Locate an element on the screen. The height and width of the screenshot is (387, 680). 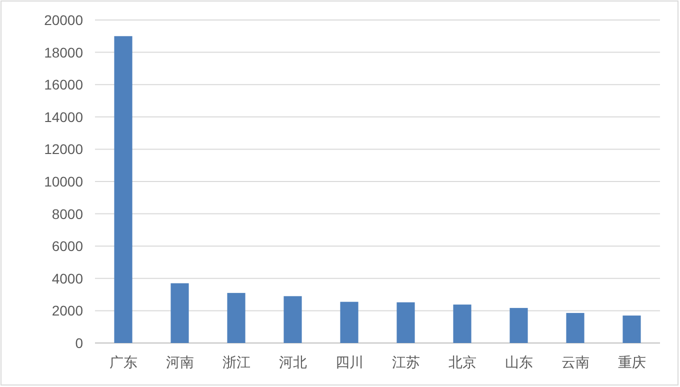
y-tick-label: 18000 is located at coordinates (64, 52).